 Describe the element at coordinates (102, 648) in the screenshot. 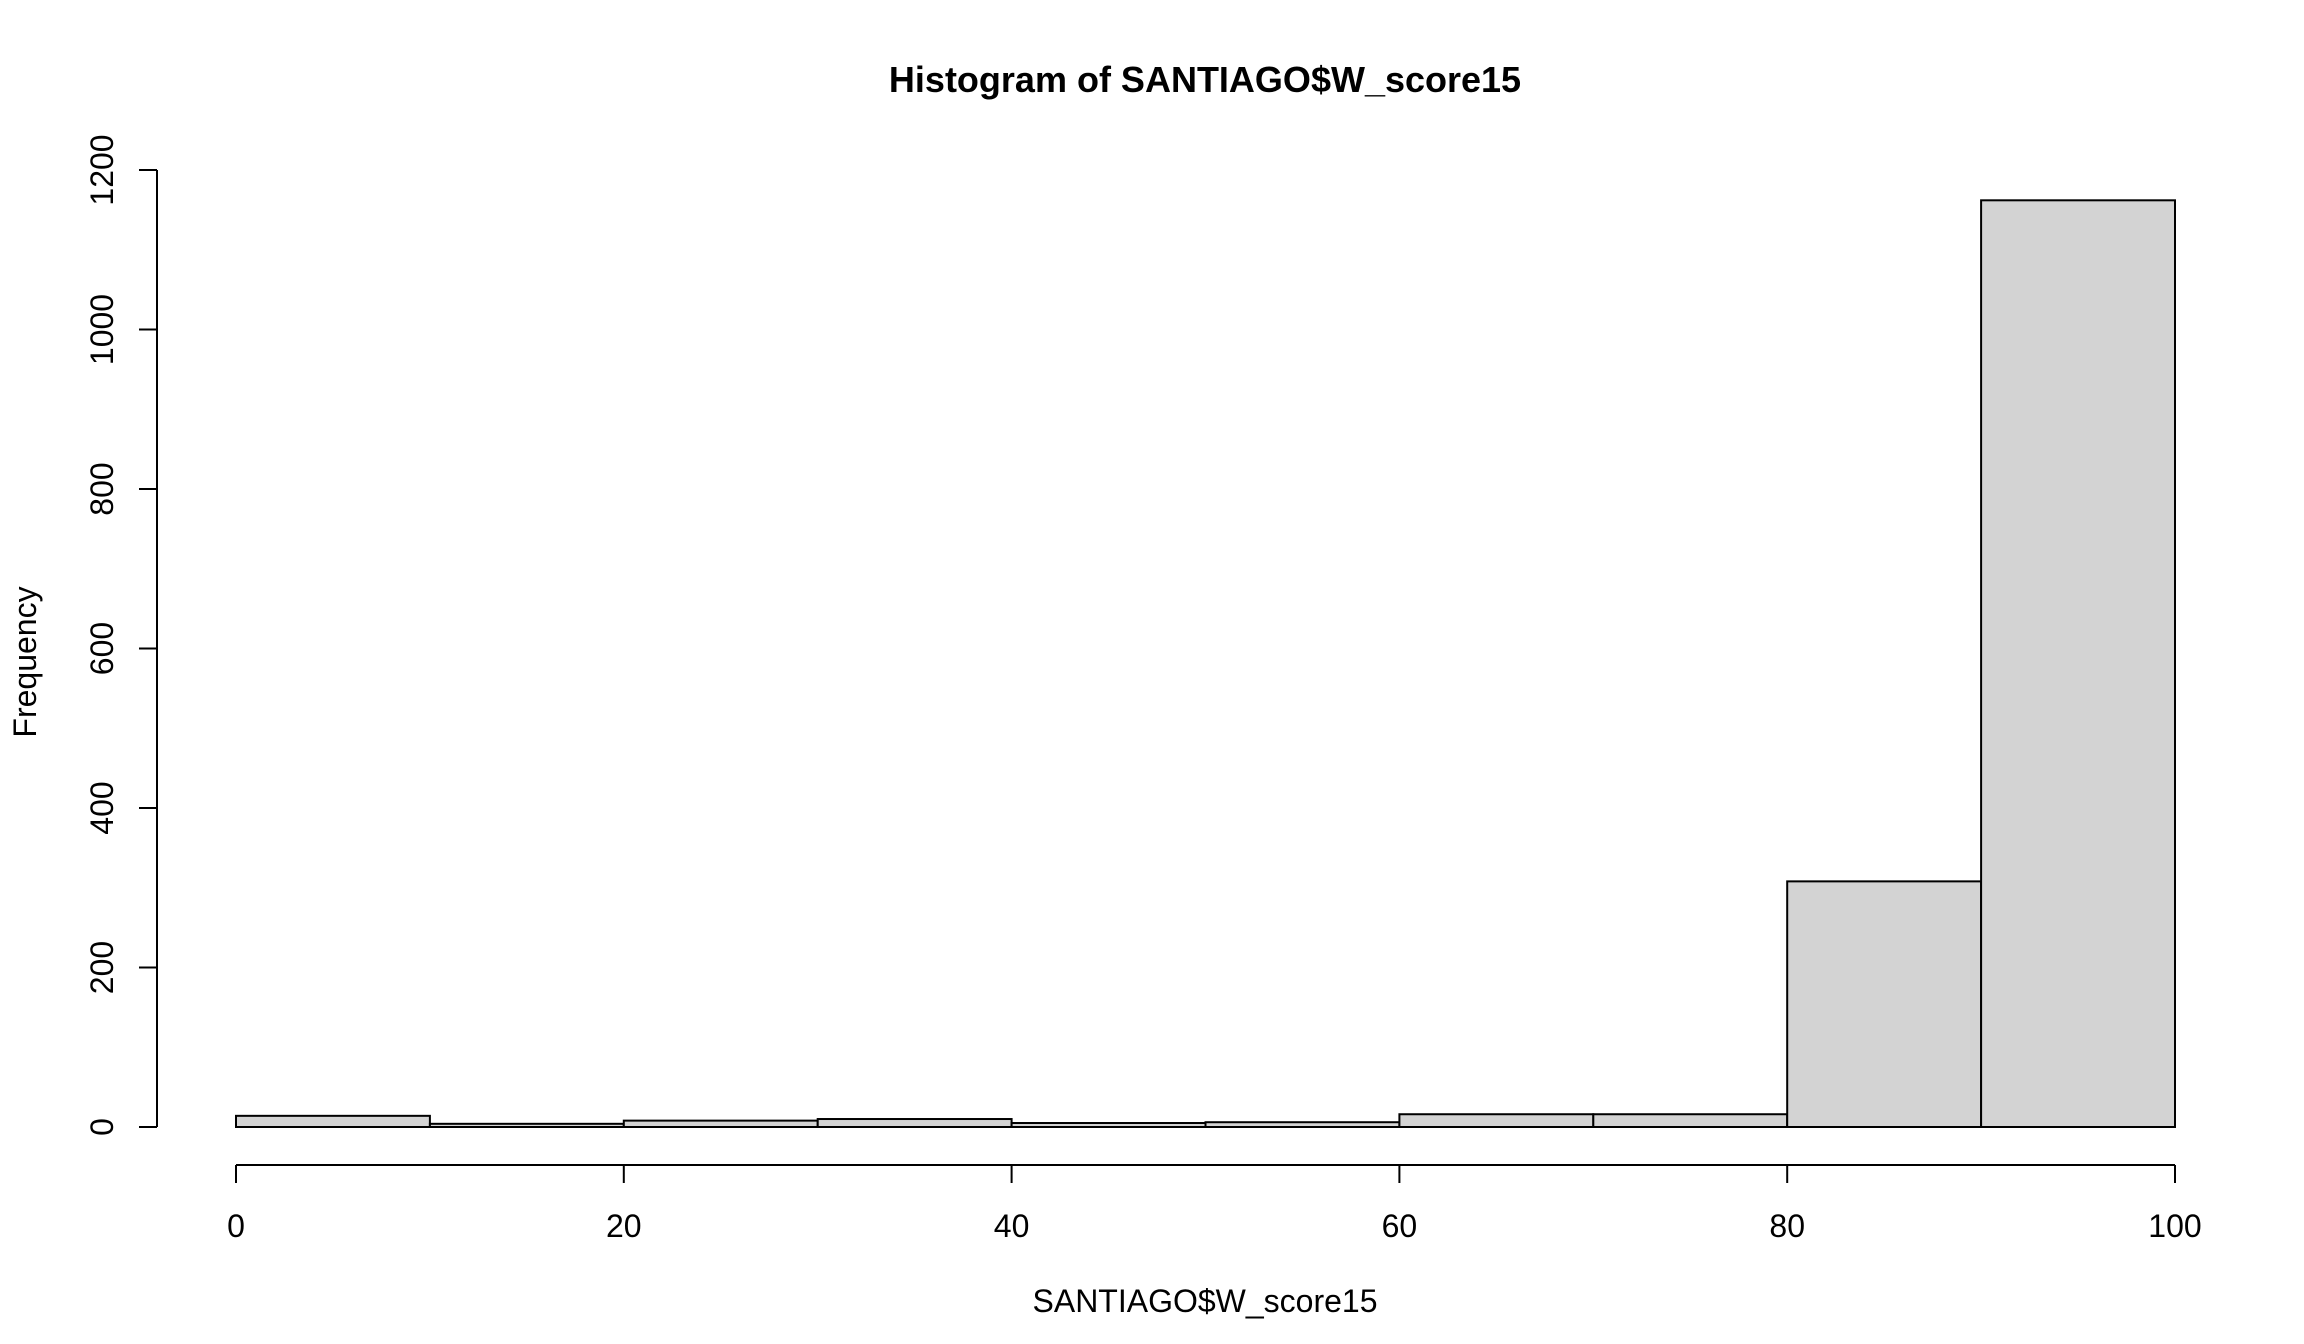

I see `y-tick-label-3: 600` at that location.